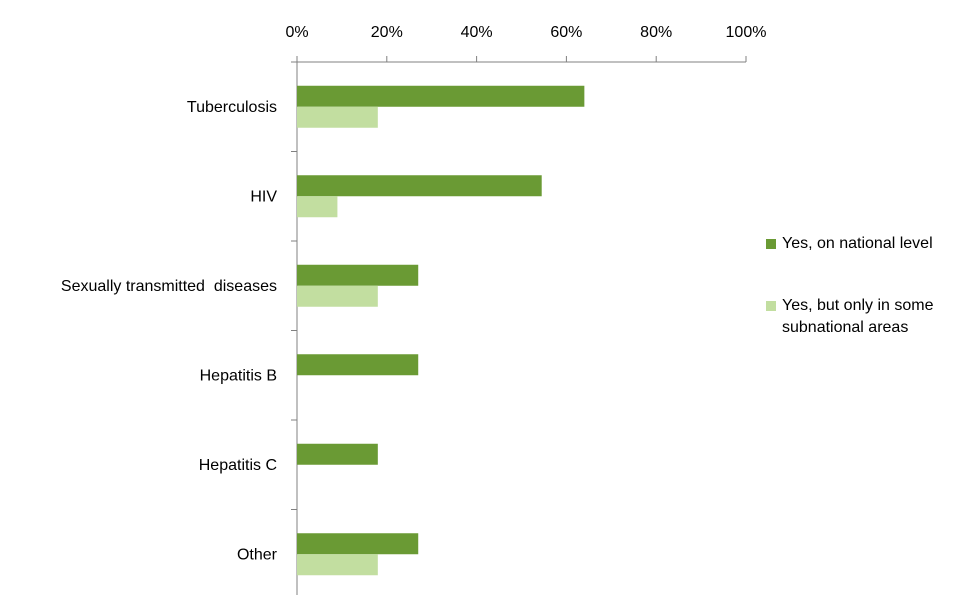 The image size is (974, 595). I want to click on x-axis: 0% 20% 40% 60% 80% 100%, so click(526, 43).